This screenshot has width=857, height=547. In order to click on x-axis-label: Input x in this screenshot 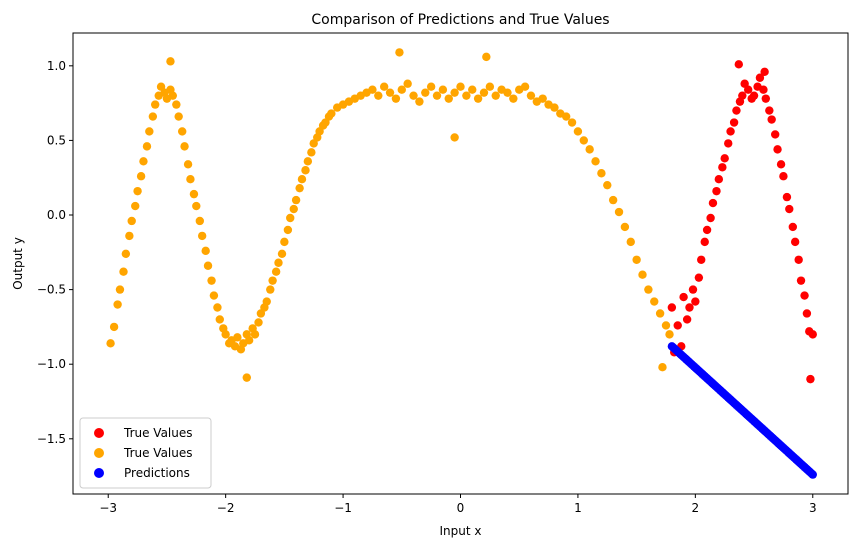, I will do `click(461, 531)`.